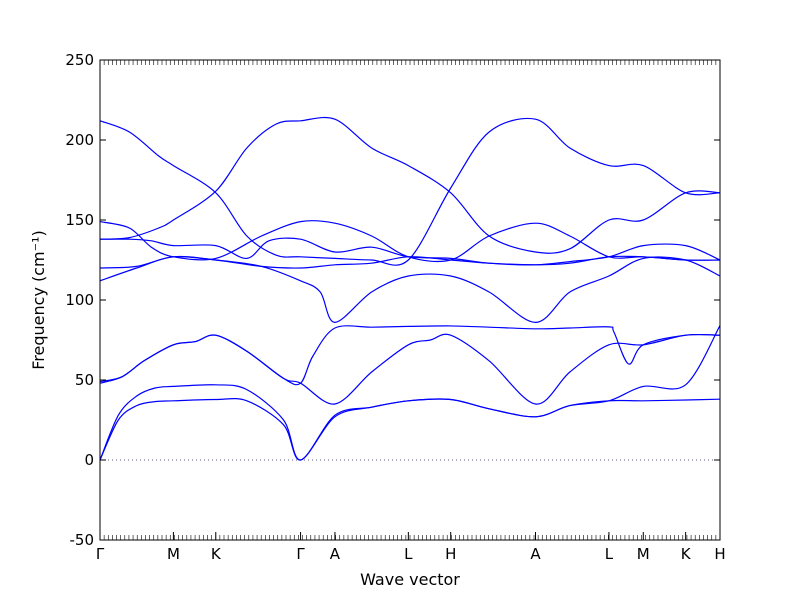 Image resolution: width=800 pixels, height=600 pixels. What do you see at coordinates (410, 579) in the screenshot?
I see `x-axis-label: Wave vector` at bounding box center [410, 579].